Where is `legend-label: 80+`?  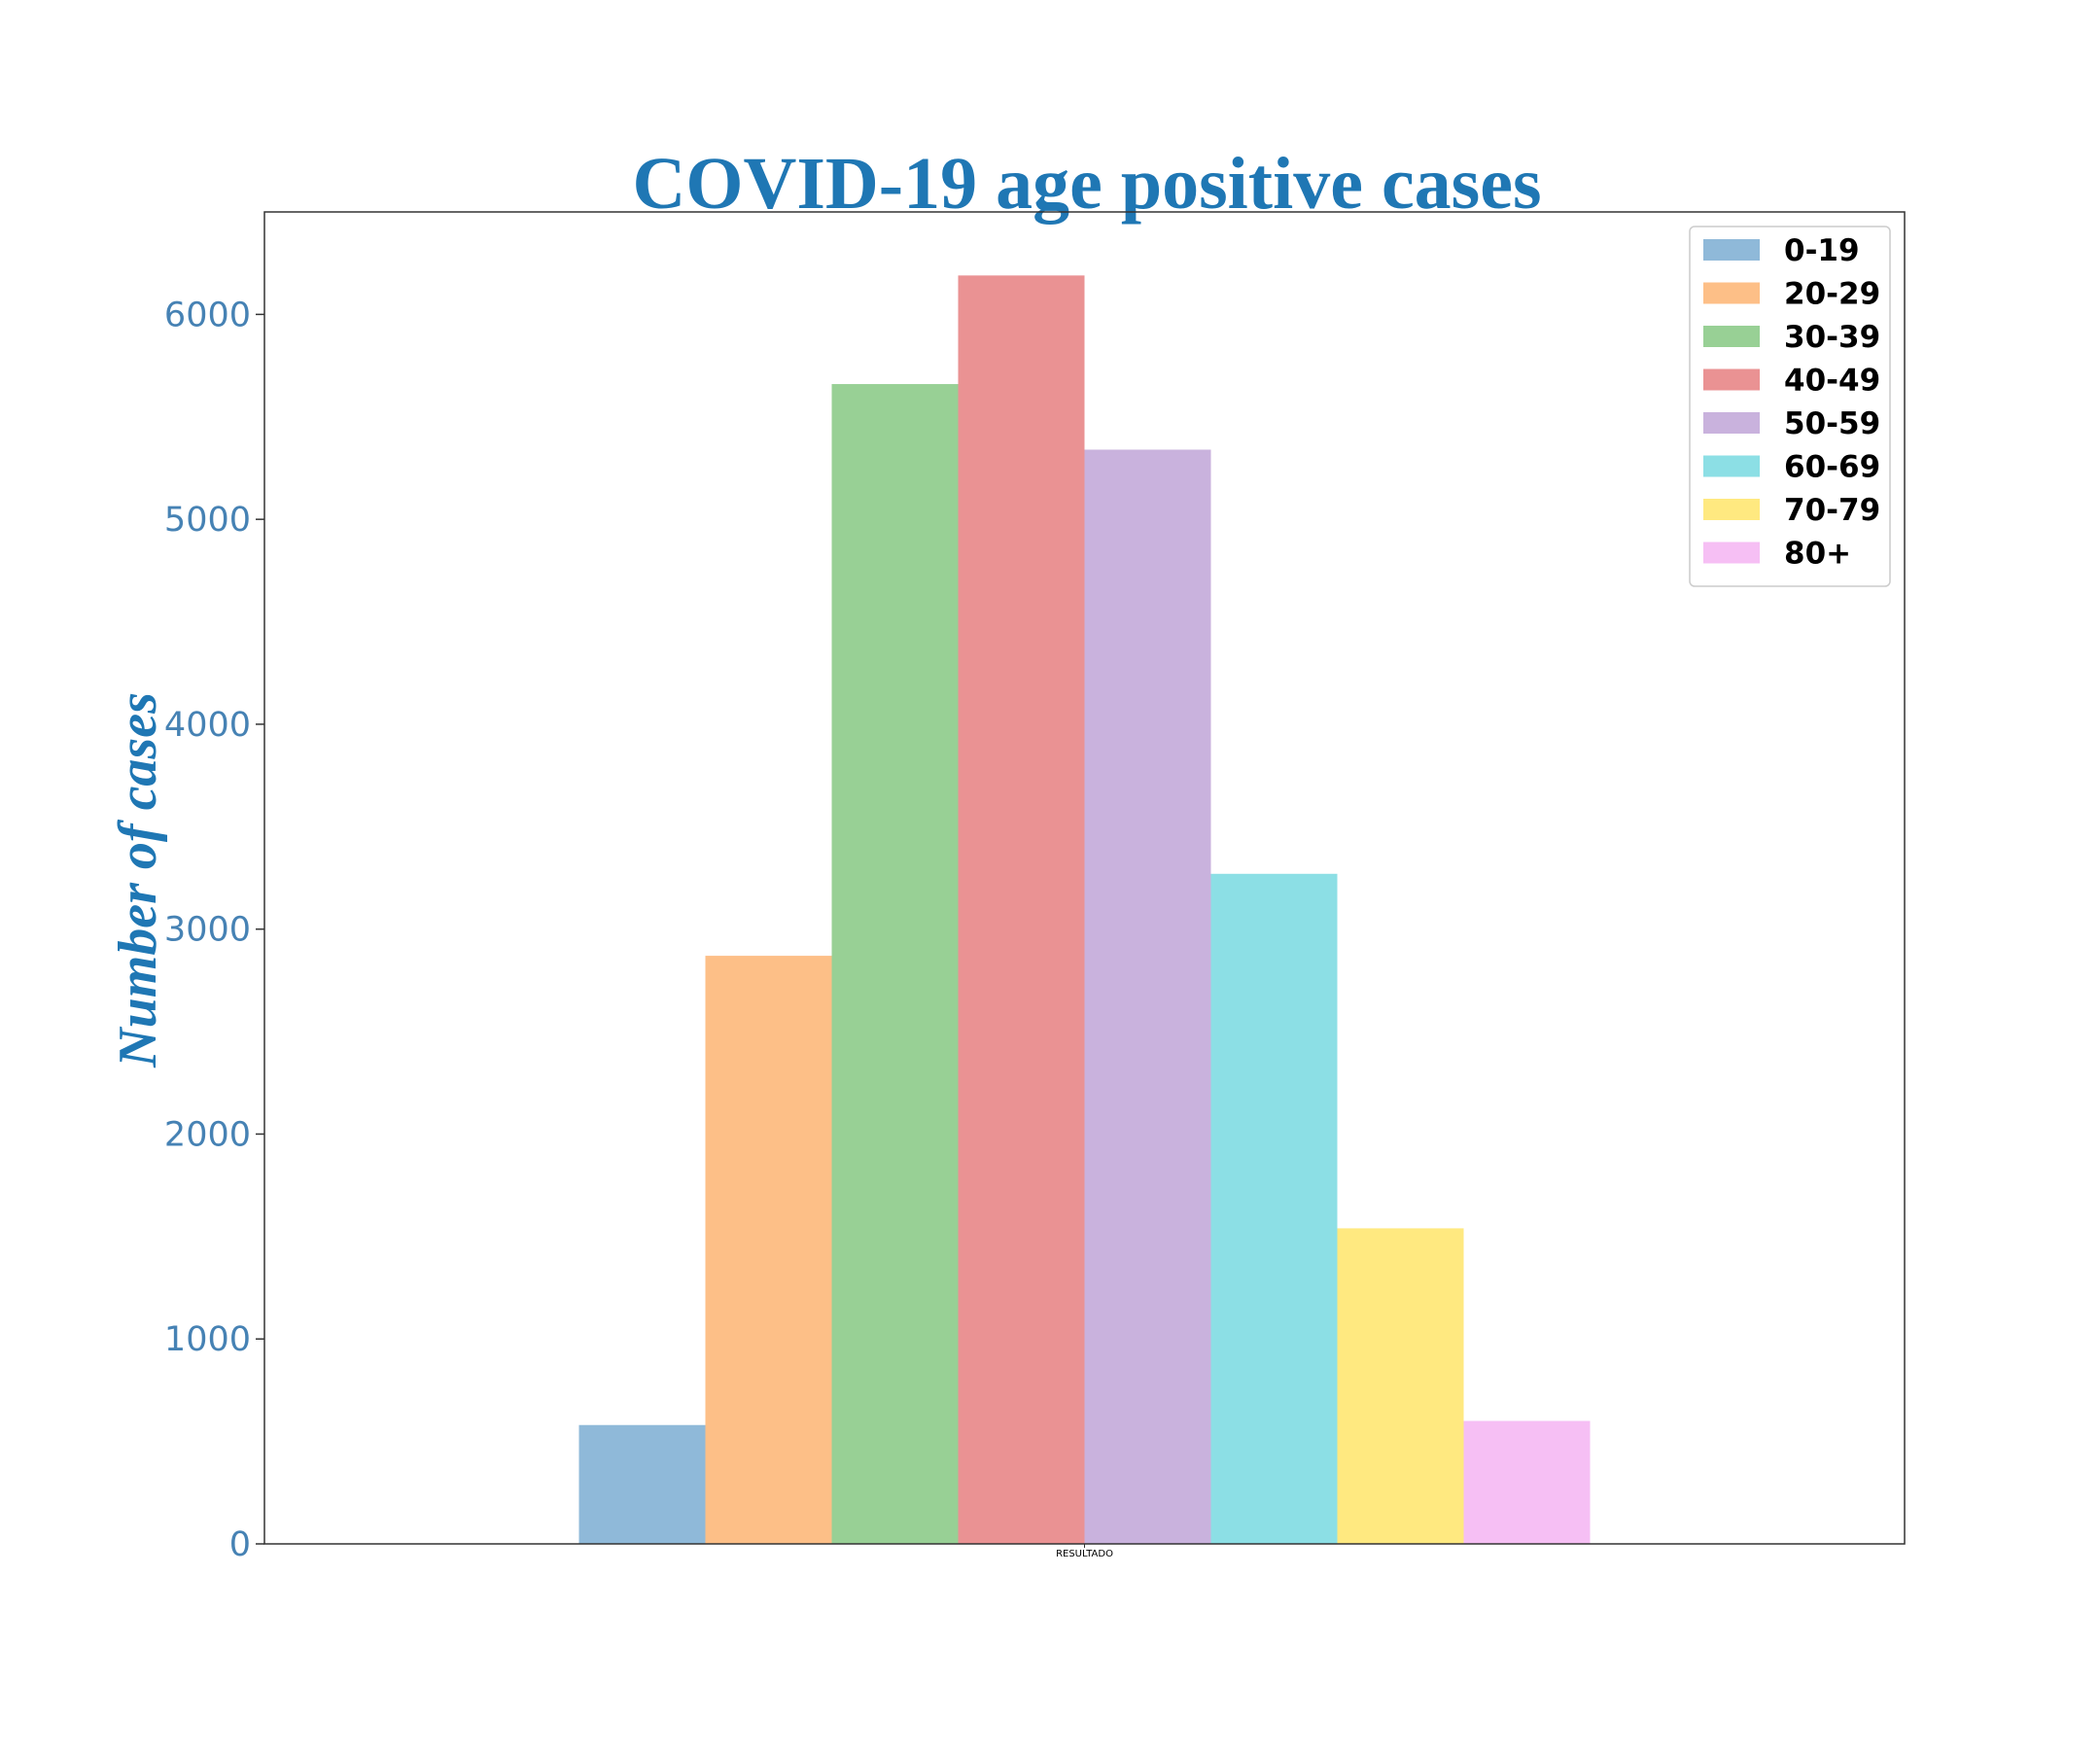
legend-label: 80+ is located at coordinates (1817, 554).